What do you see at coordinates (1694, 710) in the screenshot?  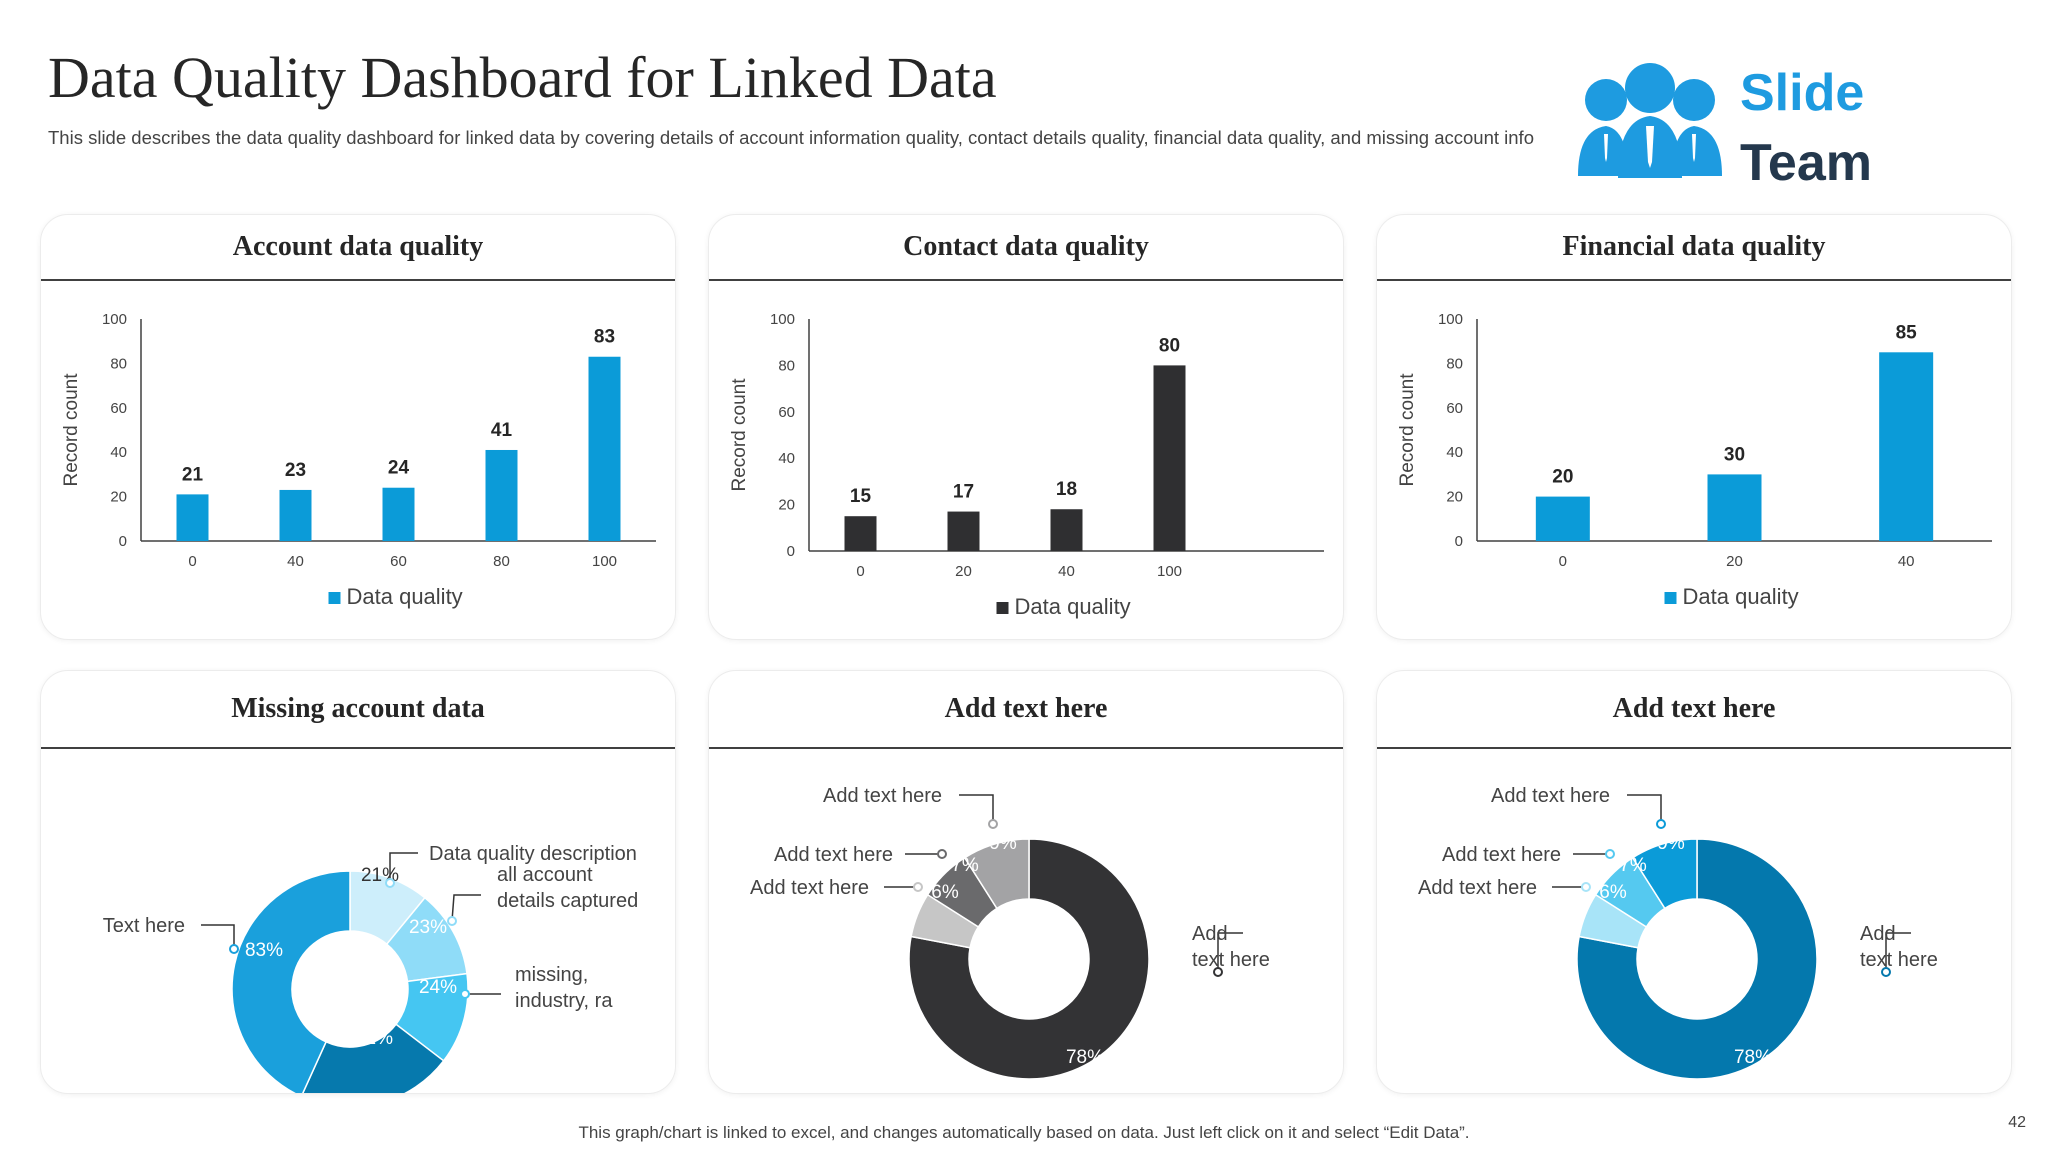 I see `panel-title: Add text here` at bounding box center [1694, 710].